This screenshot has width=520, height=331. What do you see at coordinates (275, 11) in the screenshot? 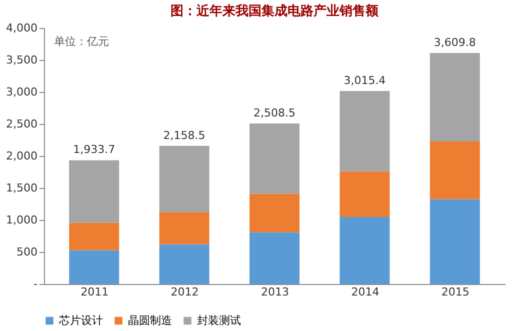
I see `chart-title: 图：近年来我国集成电路产业销售额` at bounding box center [275, 11].